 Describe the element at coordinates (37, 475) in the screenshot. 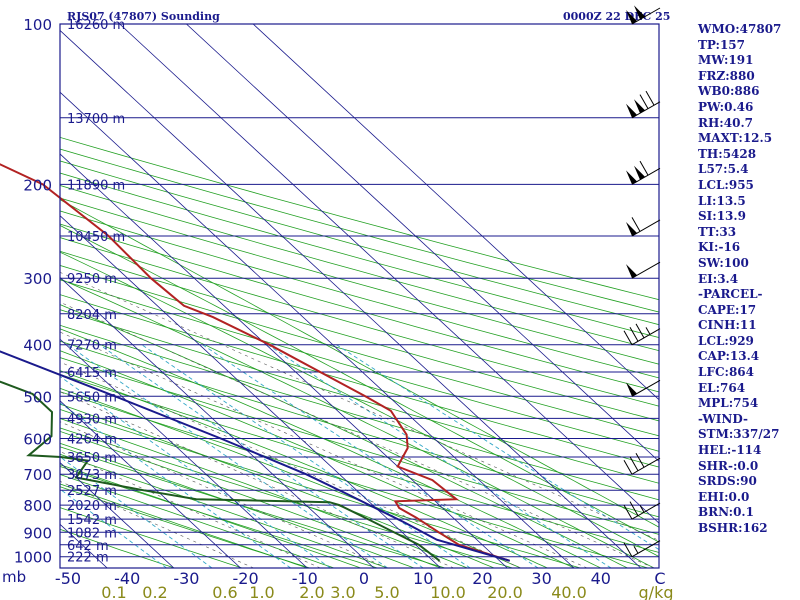

I see `pressure-tick-label: 700` at that location.